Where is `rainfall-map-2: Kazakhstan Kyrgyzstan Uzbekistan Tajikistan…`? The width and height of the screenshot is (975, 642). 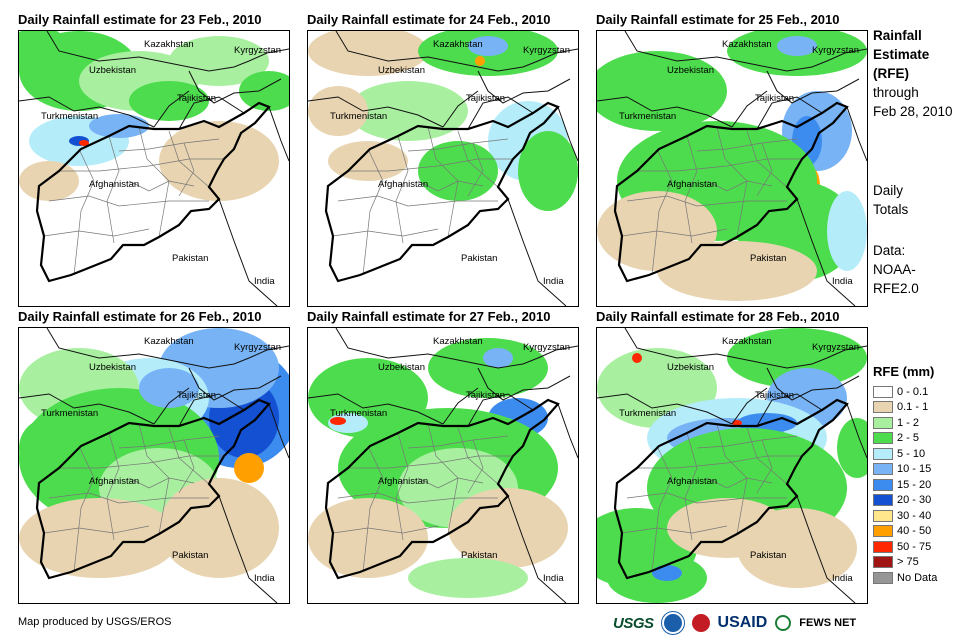
rainfall-map-2: Kazakhstan Kyrgyzstan Uzbekistan Tajikistan… is located at coordinates (443, 168).